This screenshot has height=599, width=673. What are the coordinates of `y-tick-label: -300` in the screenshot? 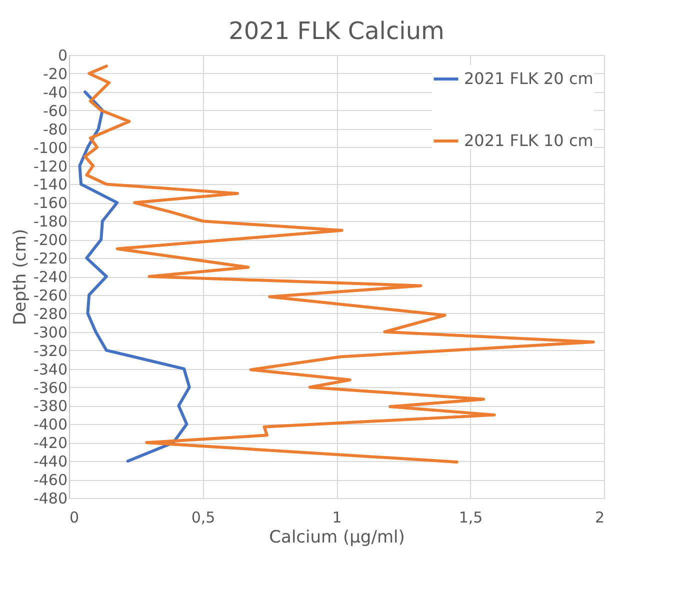 It's located at (50, 332).